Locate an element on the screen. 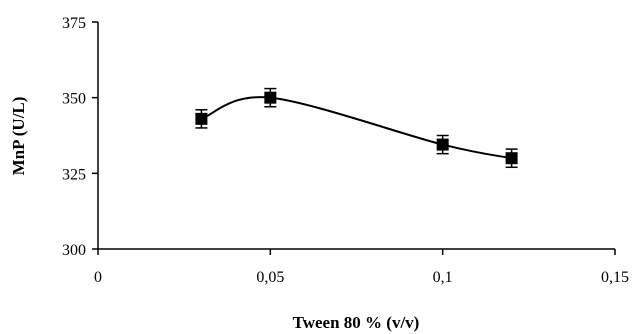 The image size is (632, 334). x-axis-title: Tween 80 % (v/v) is located at coordinates (356, 322).